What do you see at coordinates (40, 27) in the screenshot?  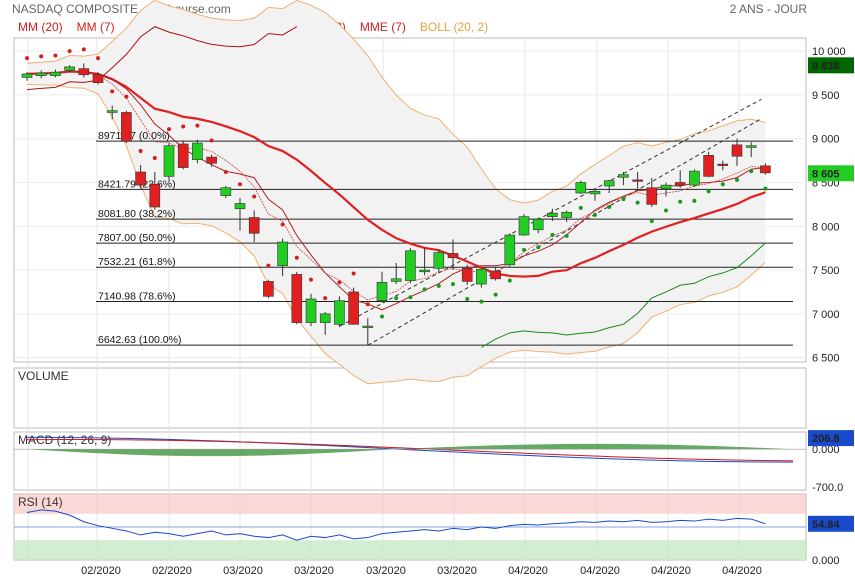 I see `legend-item: MM (20)` at bounding box center [40, 27].